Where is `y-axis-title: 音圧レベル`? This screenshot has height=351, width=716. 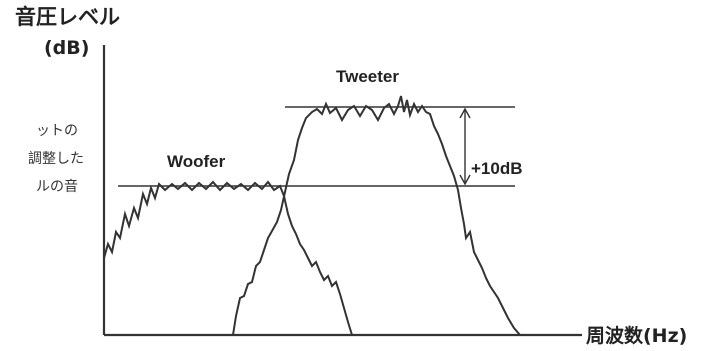
y-axis-title: 音圧レベル is located at coordinates (67, 17).